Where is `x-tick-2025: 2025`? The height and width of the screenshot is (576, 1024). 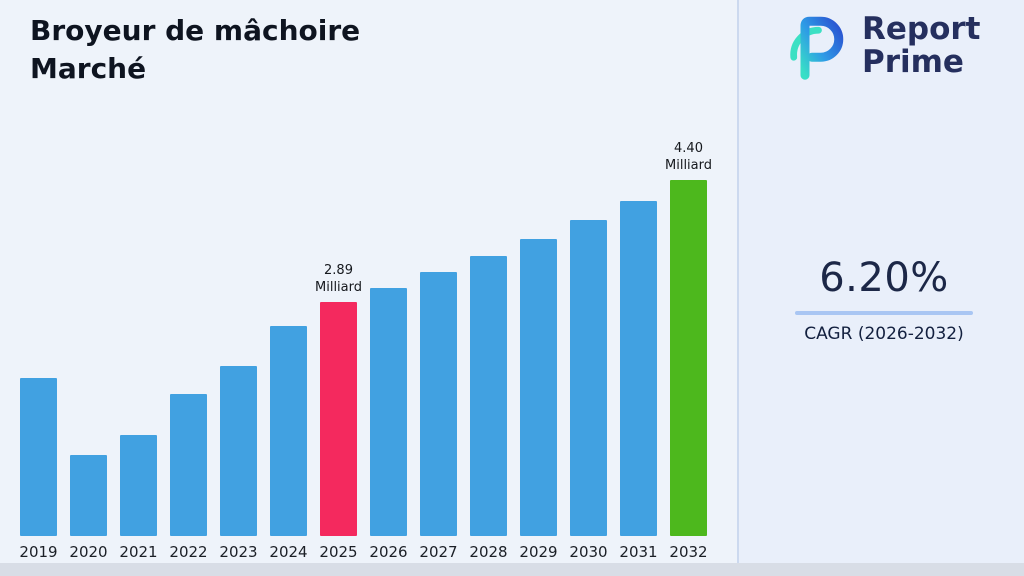 x-tick-2025: 2025 is located at coordinates (338, 552).